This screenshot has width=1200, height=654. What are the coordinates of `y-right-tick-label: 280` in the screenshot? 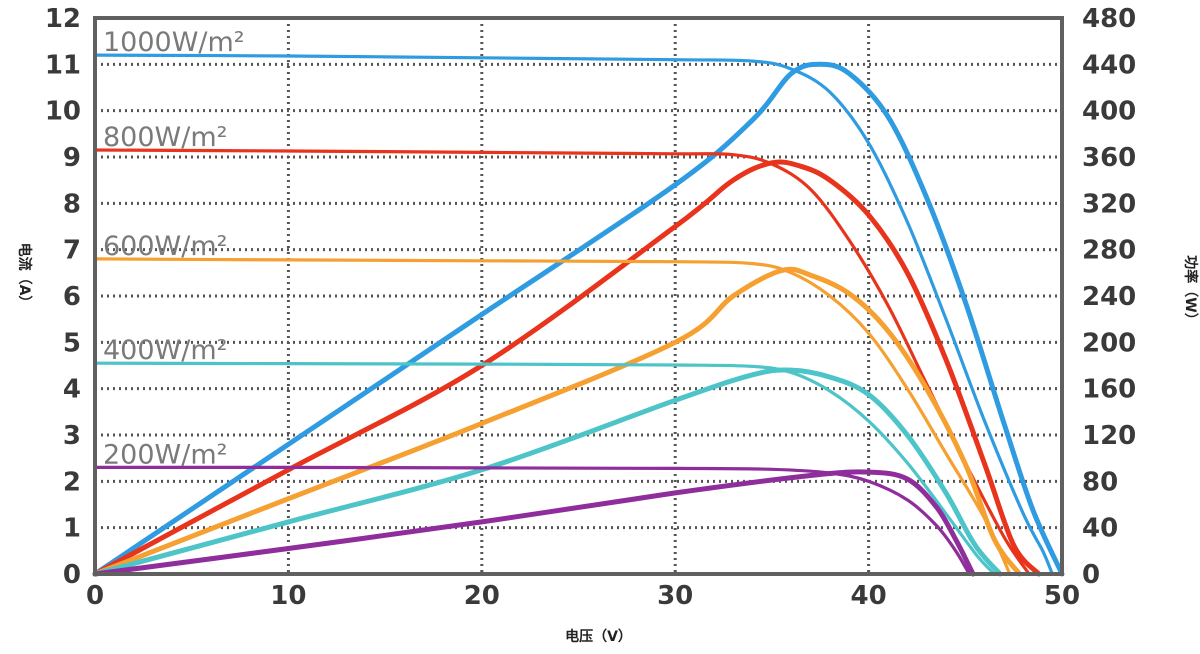 It's located at (1109, 251).